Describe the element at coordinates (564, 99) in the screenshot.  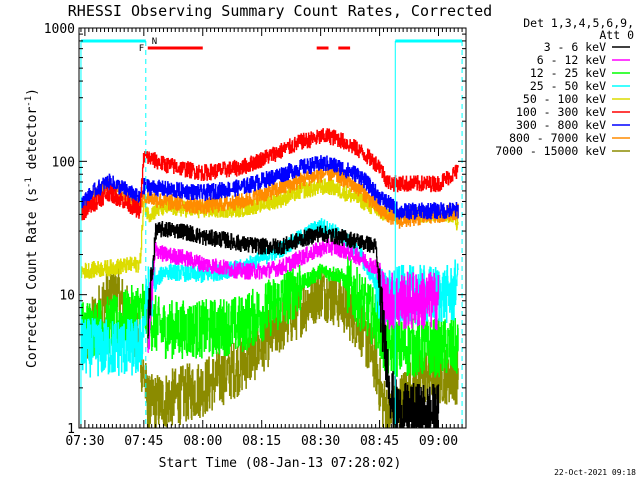
I see `legend-label-50-100-kev: 50 - 100 keV` at that location.